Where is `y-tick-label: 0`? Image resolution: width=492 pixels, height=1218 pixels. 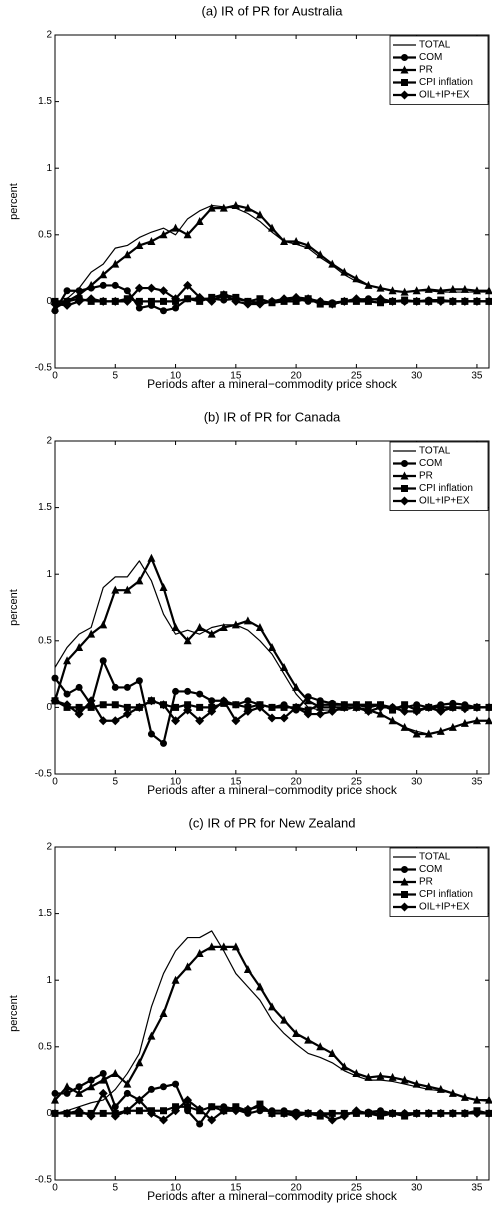
y-tick-label: 0 is located at coordinates (49, 707).